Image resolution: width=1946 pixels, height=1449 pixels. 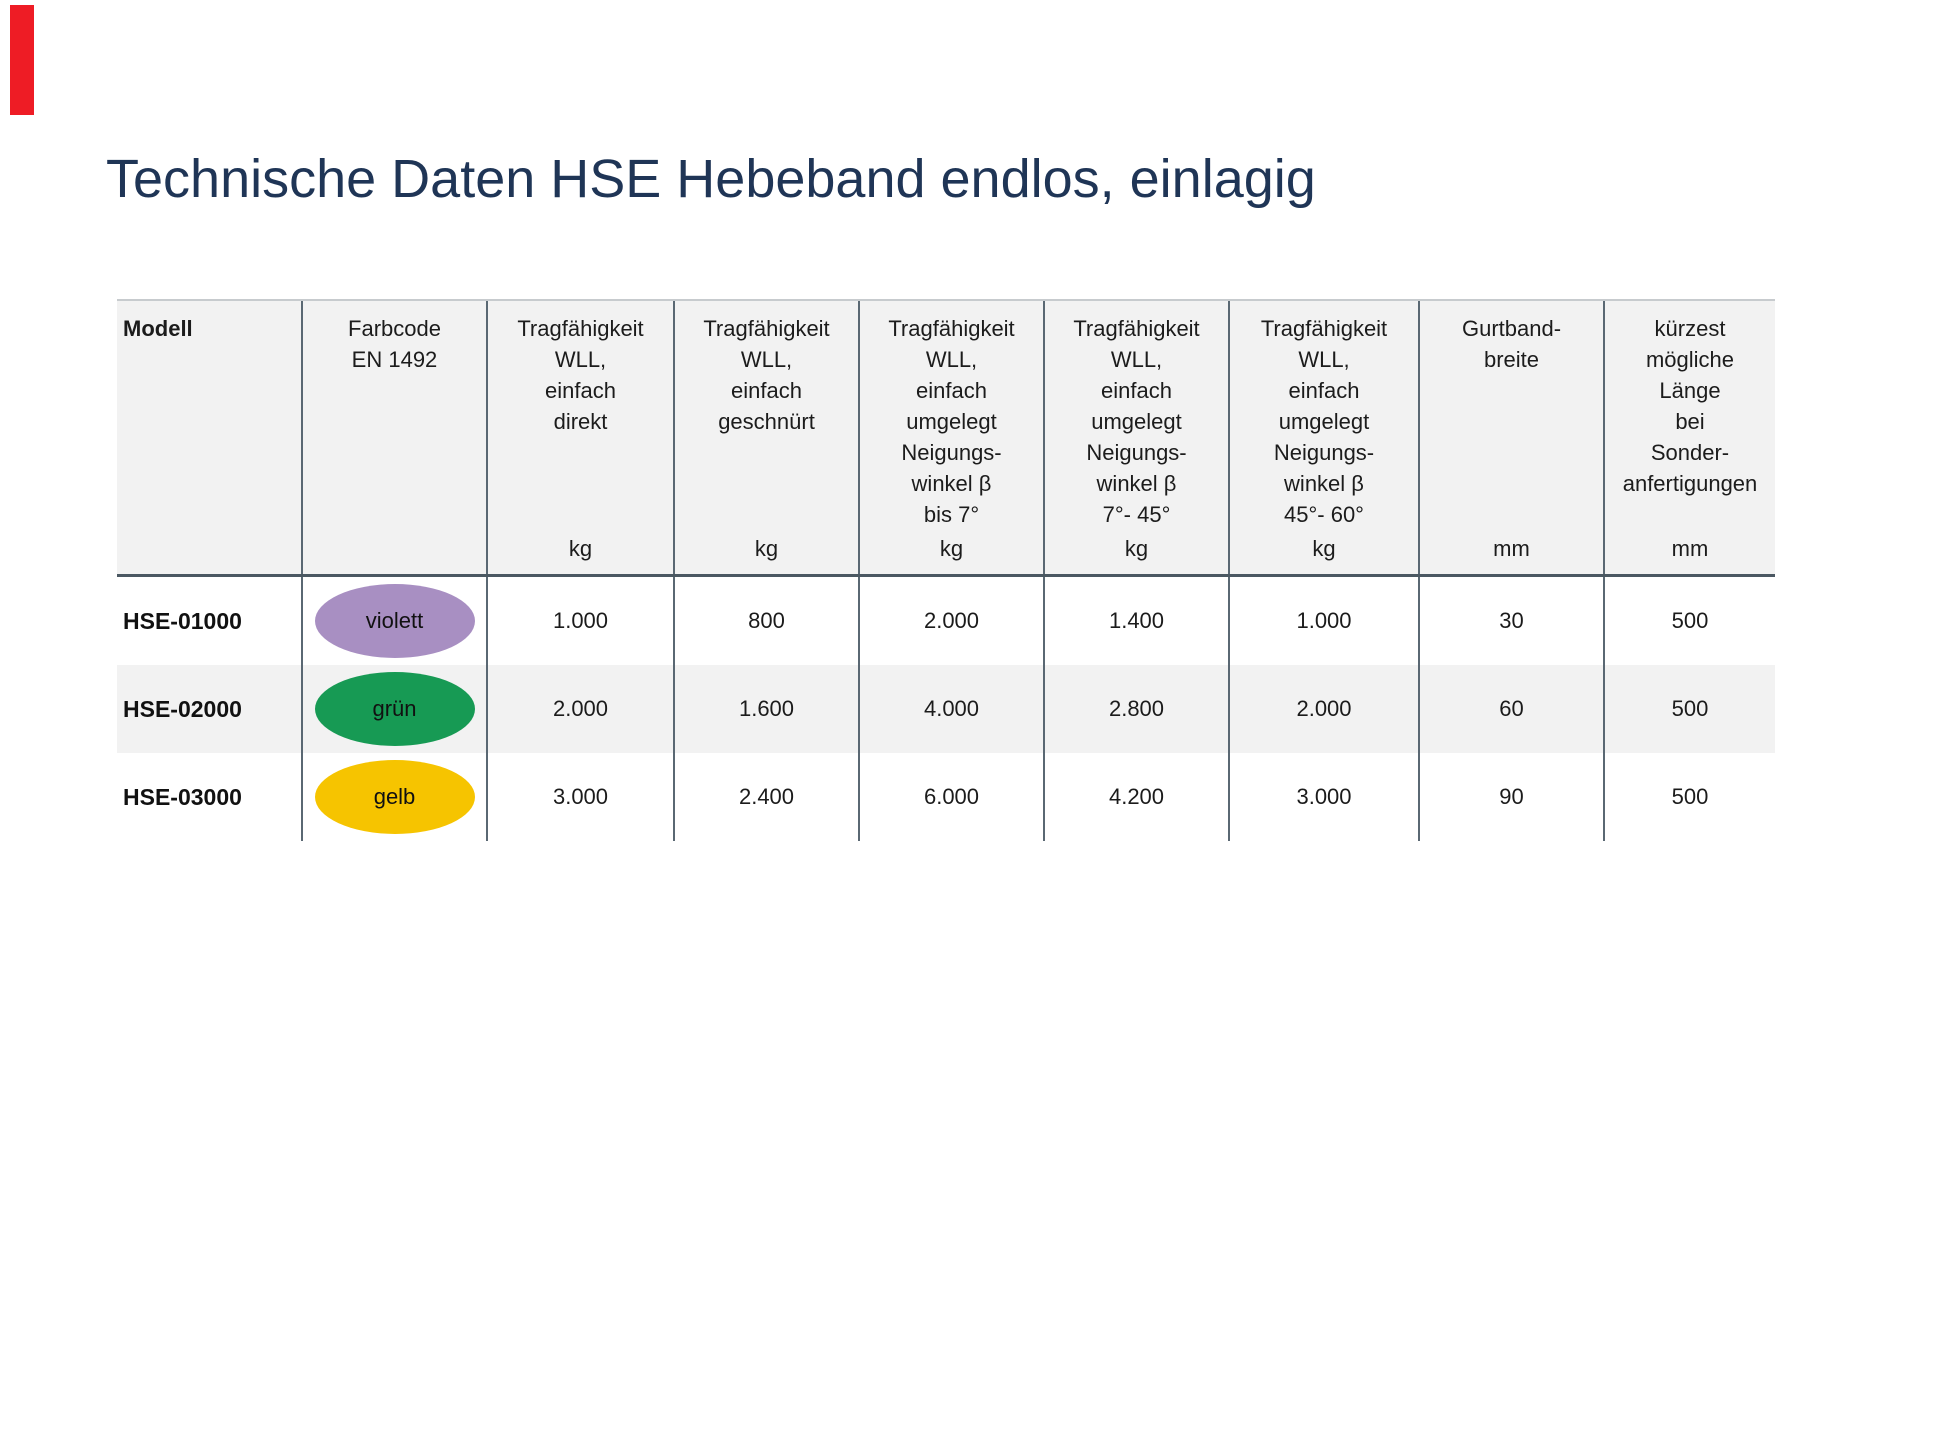 I want to click on value-cell: 1.600, so click(x=767, y=709).